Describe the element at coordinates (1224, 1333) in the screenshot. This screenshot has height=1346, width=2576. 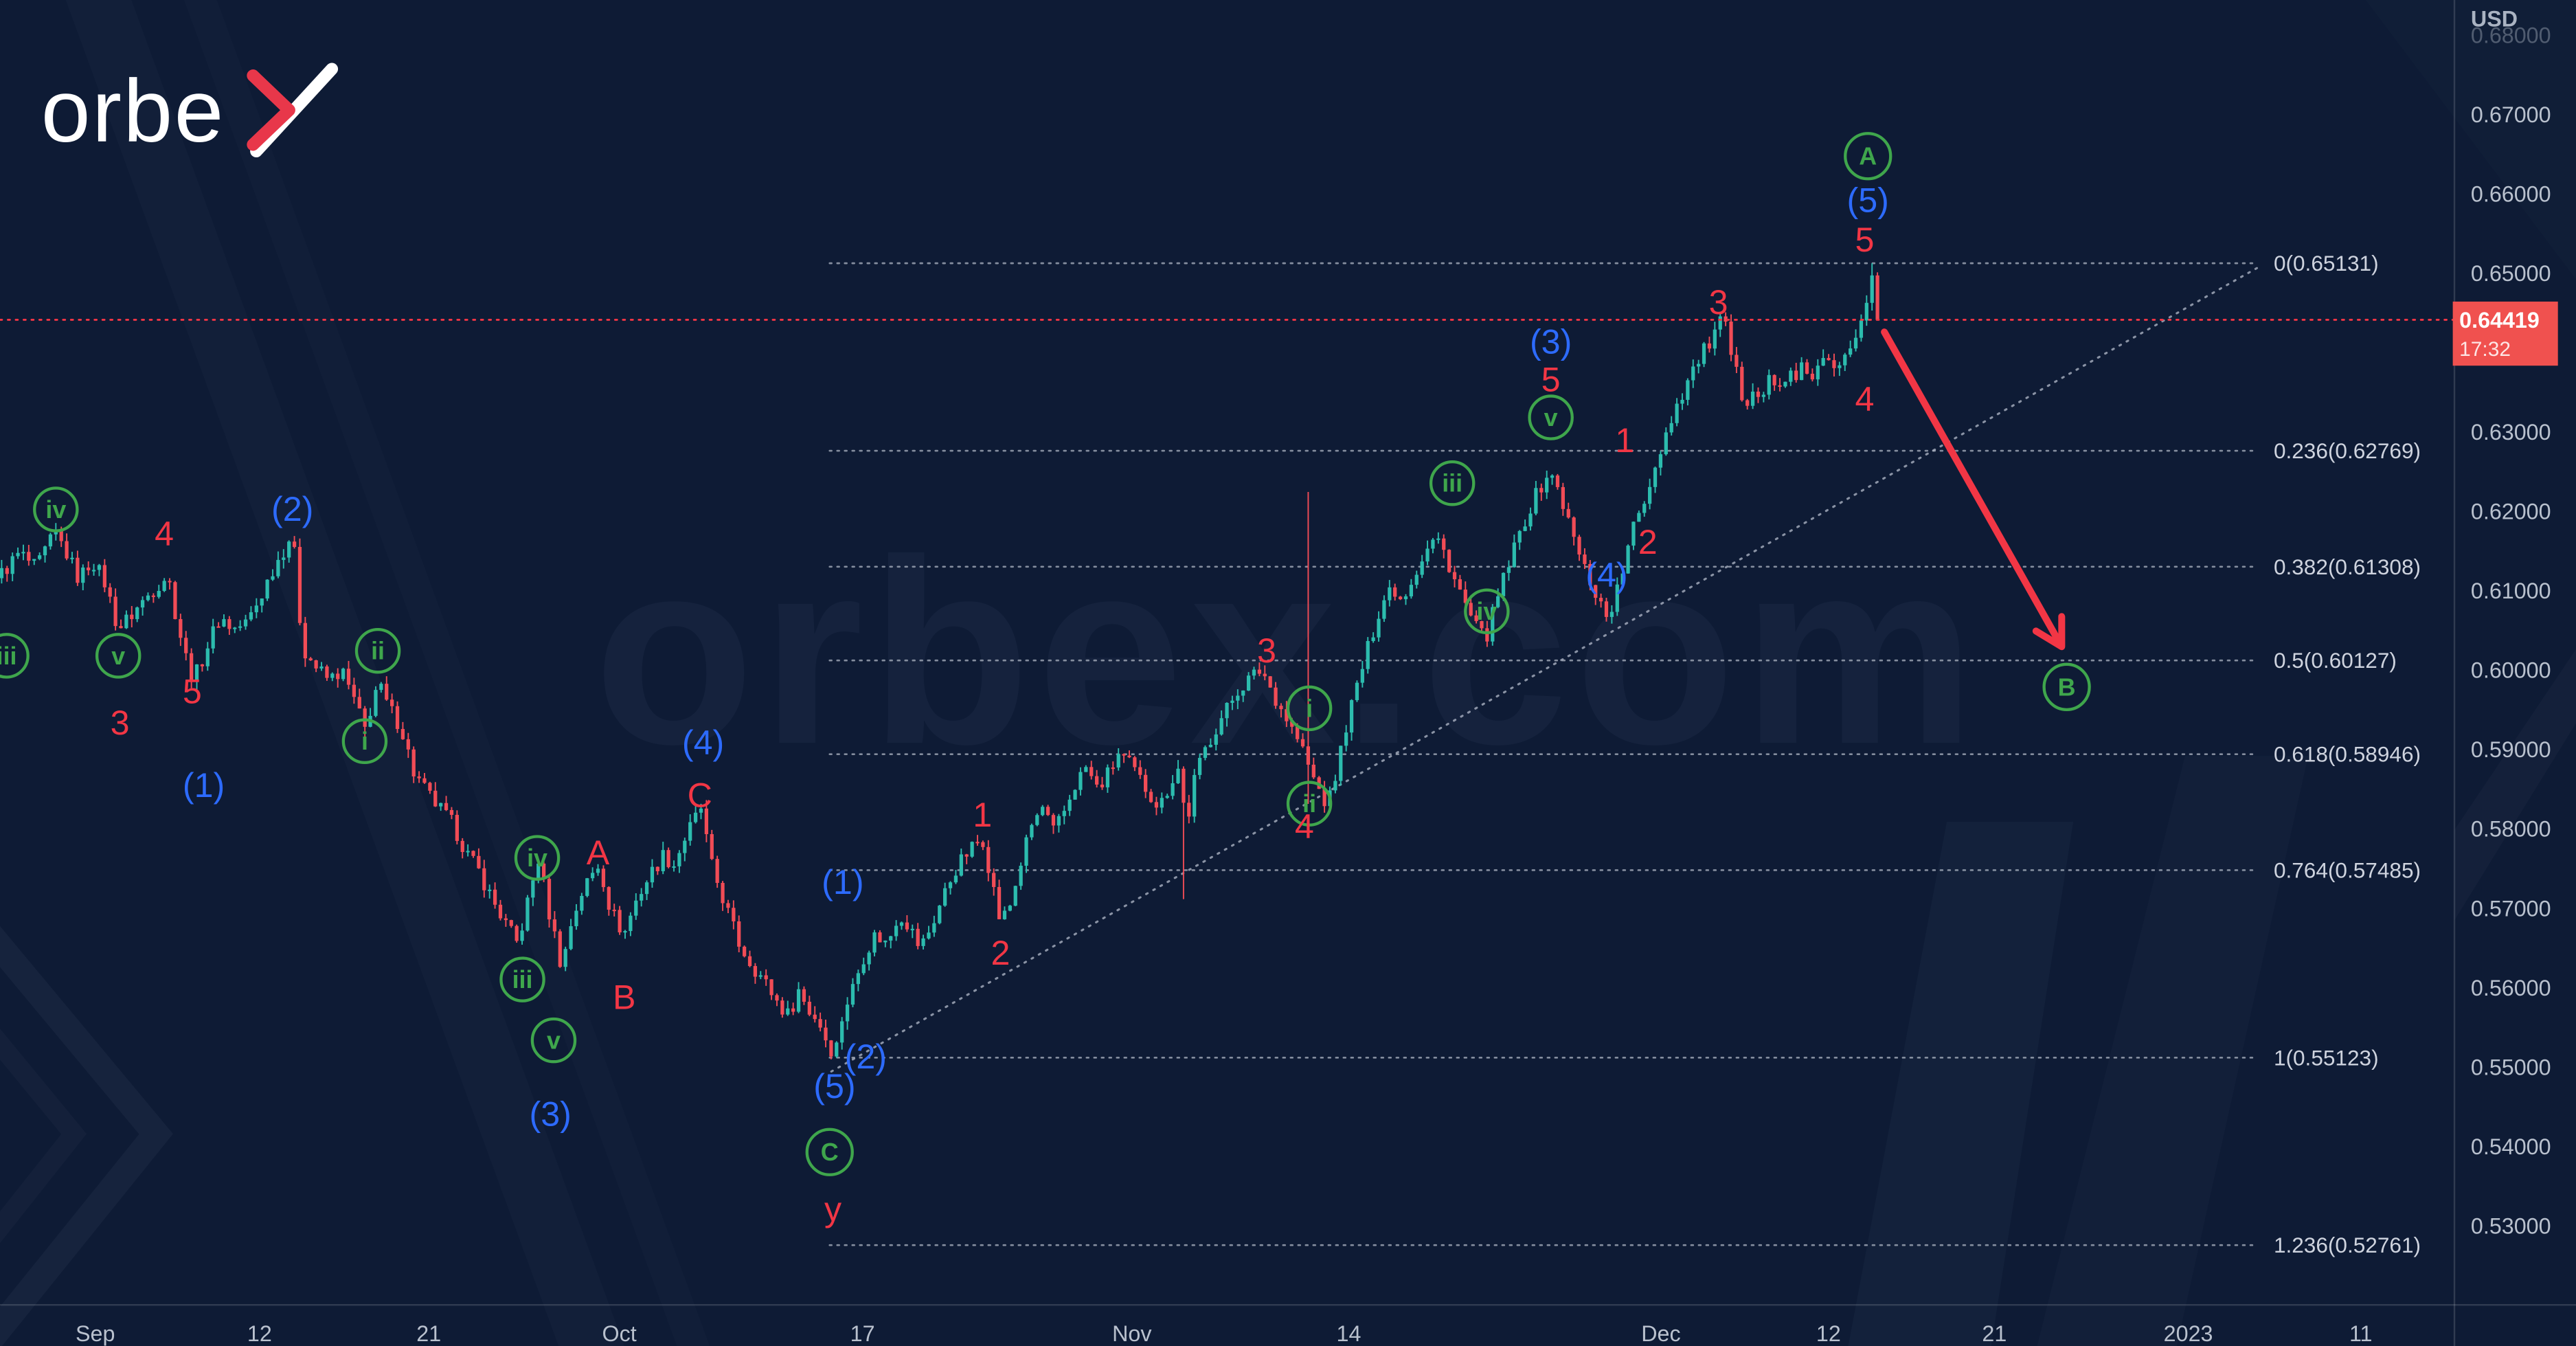
I see `time-axis: Sep 12 21 Oct 17 Nov 14 Dec 12 21 2023 11` at that location.